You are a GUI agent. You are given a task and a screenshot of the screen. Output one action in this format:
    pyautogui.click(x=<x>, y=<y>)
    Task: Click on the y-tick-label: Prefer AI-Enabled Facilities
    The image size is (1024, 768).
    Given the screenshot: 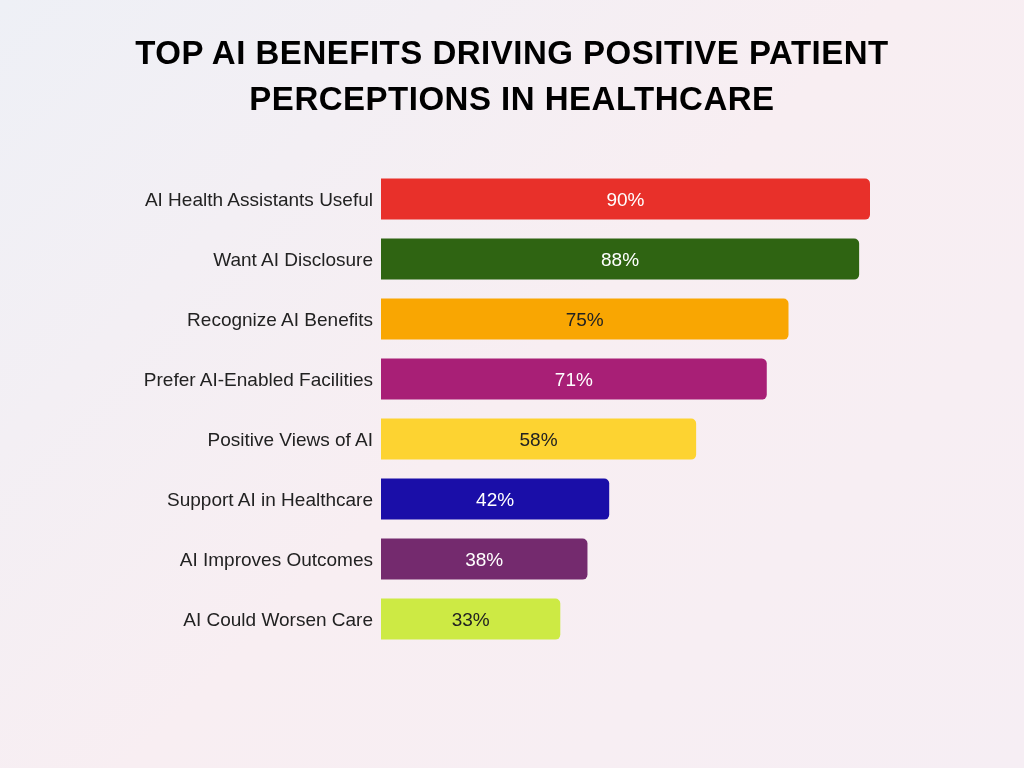 What is the action you would take?
    pyautogui.click(x=258, y=379)
    